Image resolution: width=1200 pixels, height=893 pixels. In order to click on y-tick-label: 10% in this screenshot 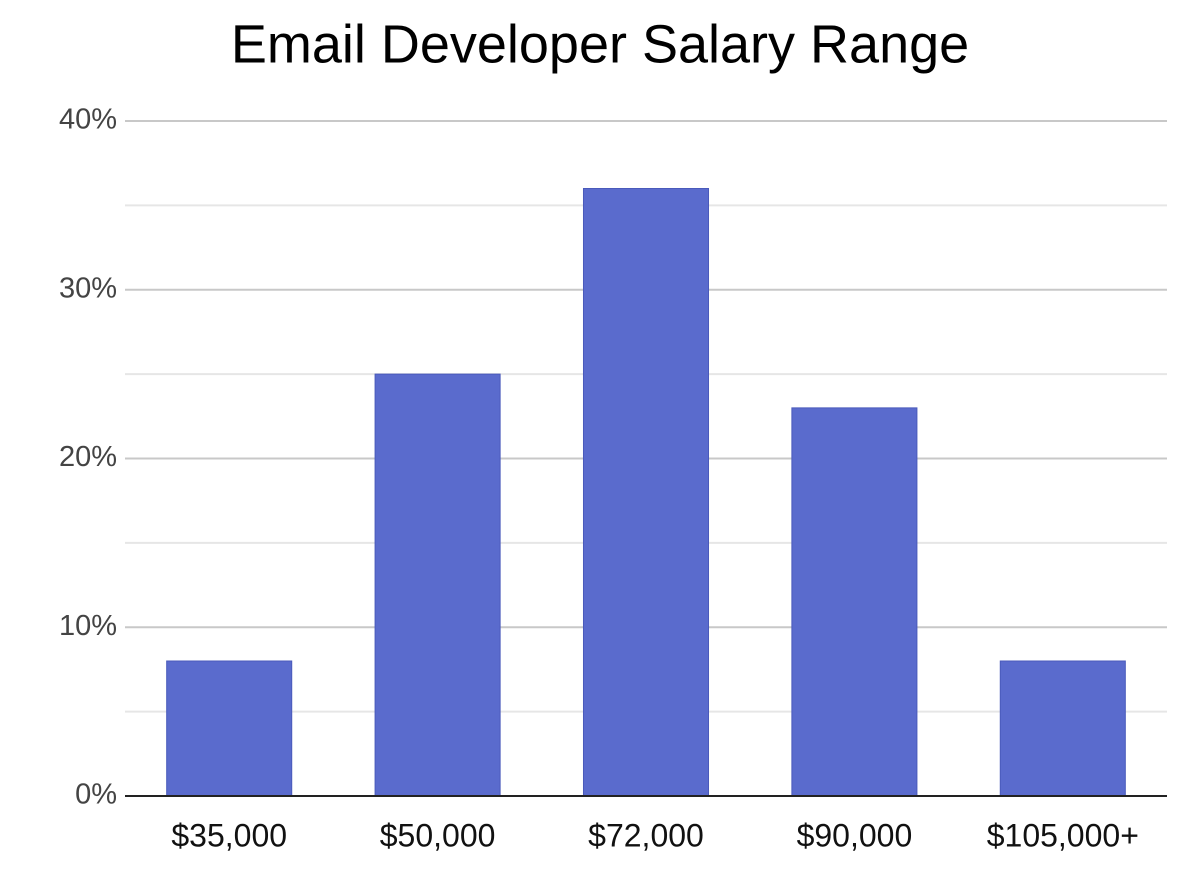, I will do `click(88, 626)`.